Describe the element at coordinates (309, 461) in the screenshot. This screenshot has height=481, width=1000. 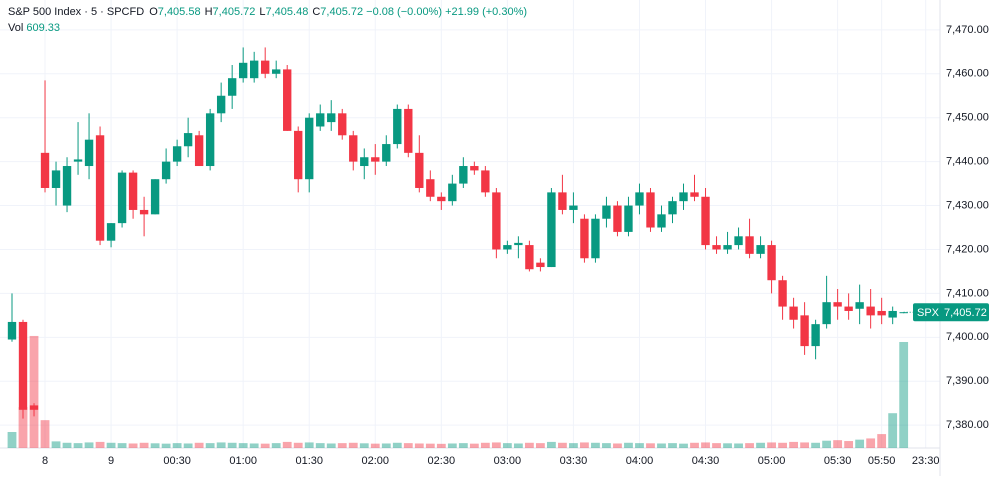
I see `x-tick-label: 01:30` at that location.